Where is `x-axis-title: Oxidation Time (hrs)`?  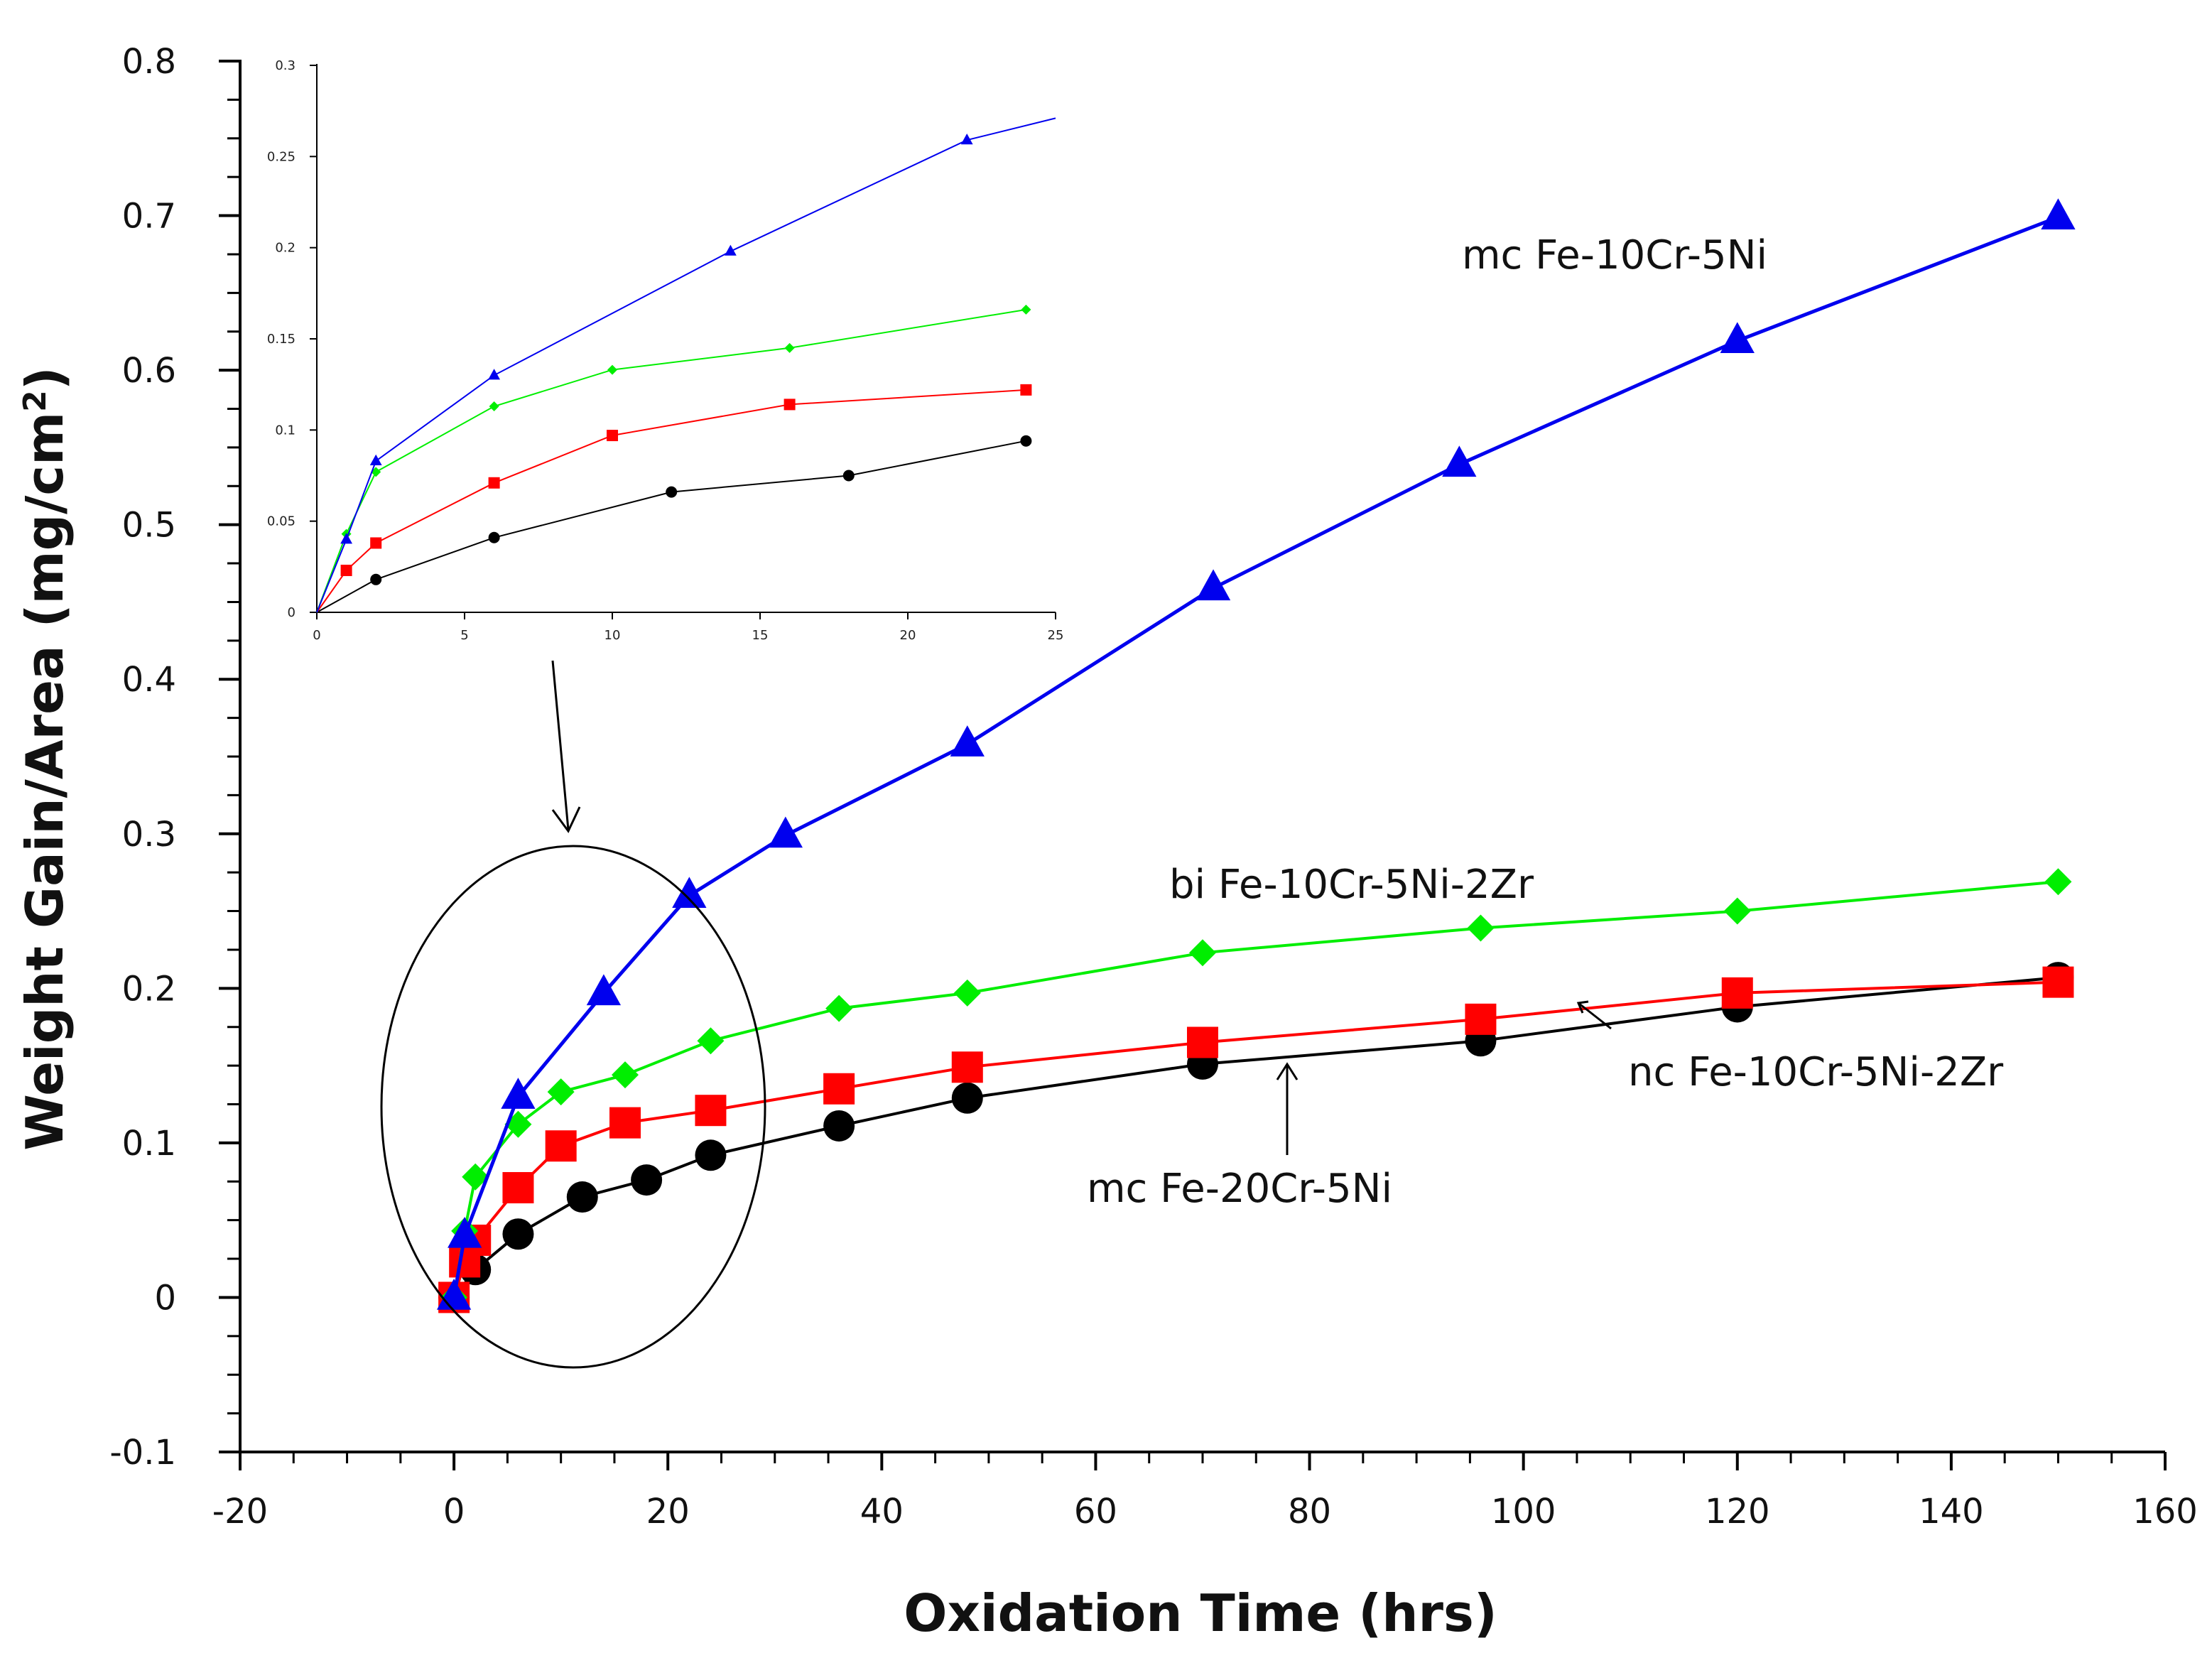
x-axis-title: Oxidation Time (hrs) is located at coordinates (1200, 1613).